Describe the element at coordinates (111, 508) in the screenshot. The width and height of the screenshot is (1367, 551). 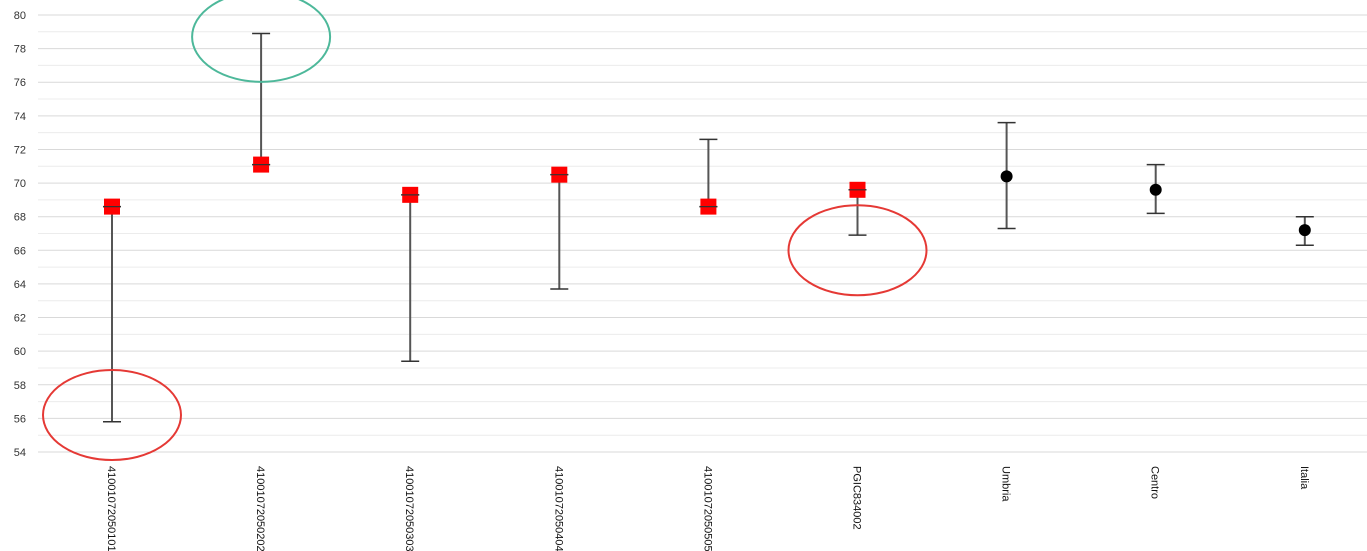
I see `x-category-label: 41001072050101` at that location.